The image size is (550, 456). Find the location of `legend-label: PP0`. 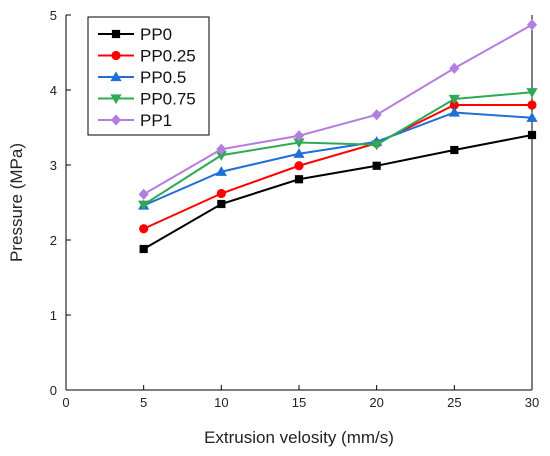

legend-label: PP0 is located at coordinates (156, 34).